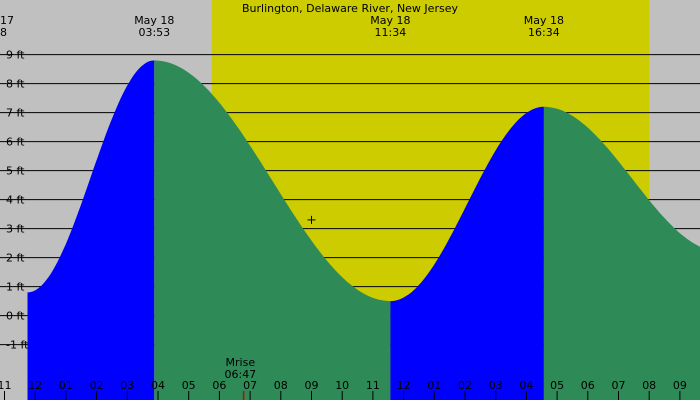 The height and width of the screenshot is (400, 700). What do you see at coordinates (243, 395) in the screenshot?
I see `moonrise-tick` at bounding box center [243, 395].